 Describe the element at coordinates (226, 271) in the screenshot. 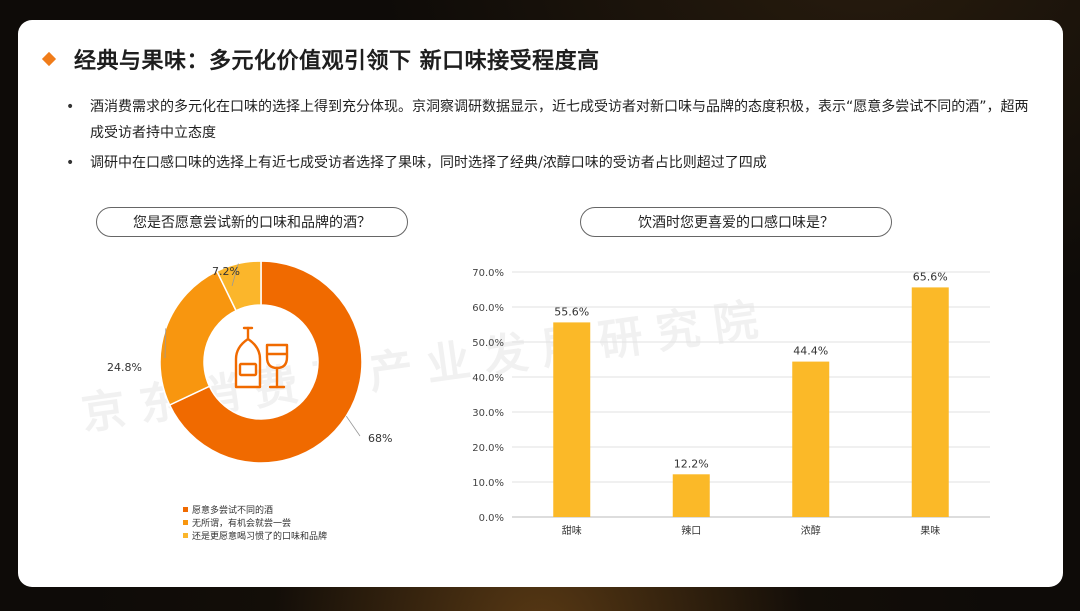

I see `donut-slice-label: 7.2%` at that location.